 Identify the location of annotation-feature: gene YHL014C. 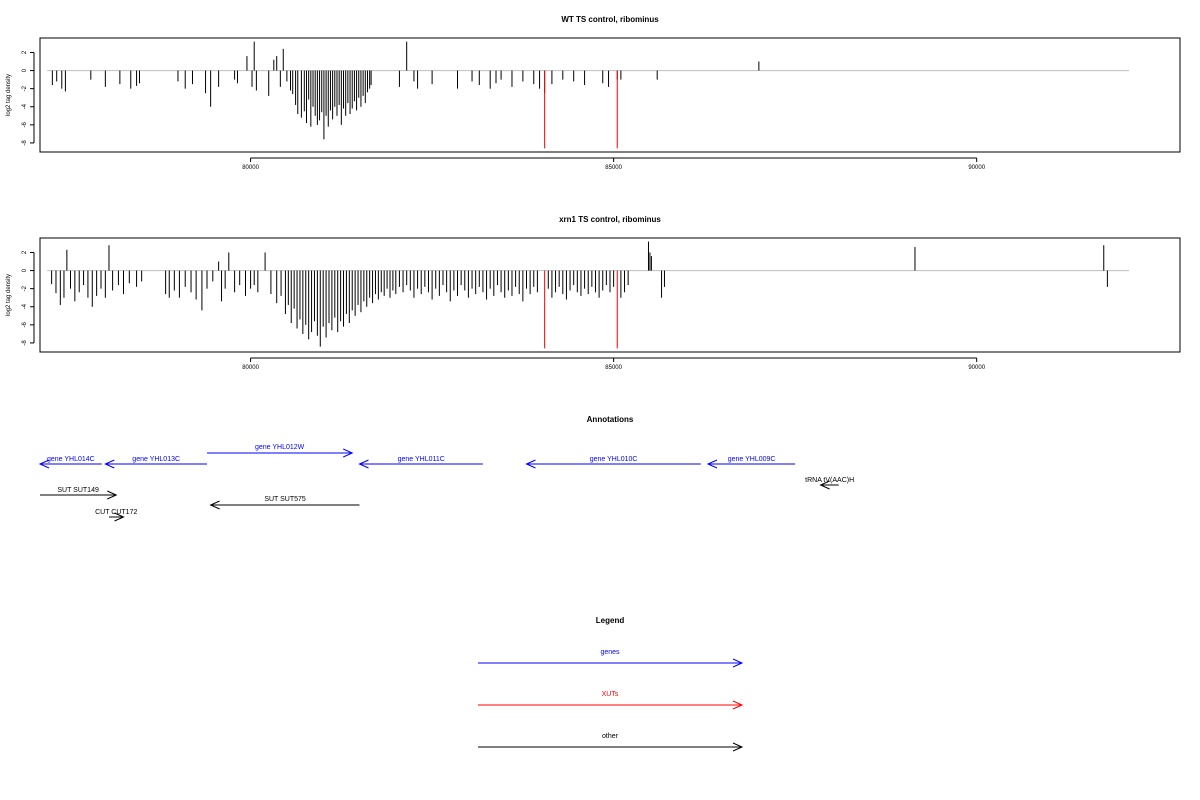
(70, 462).